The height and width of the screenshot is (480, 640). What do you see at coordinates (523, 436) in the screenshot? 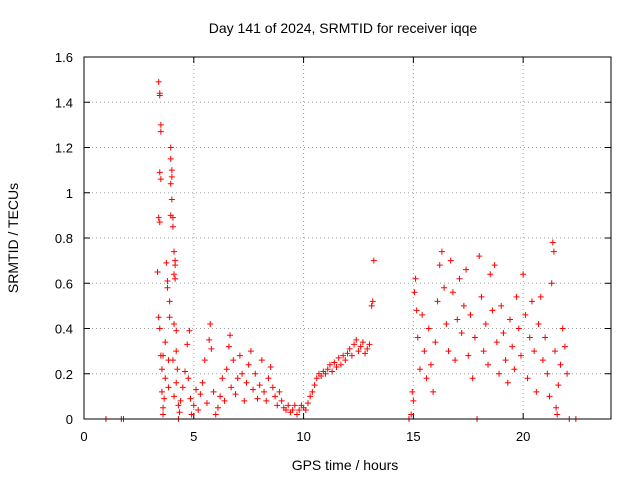
I see `x-tick-label: 20` at bounding box center [523, 436].